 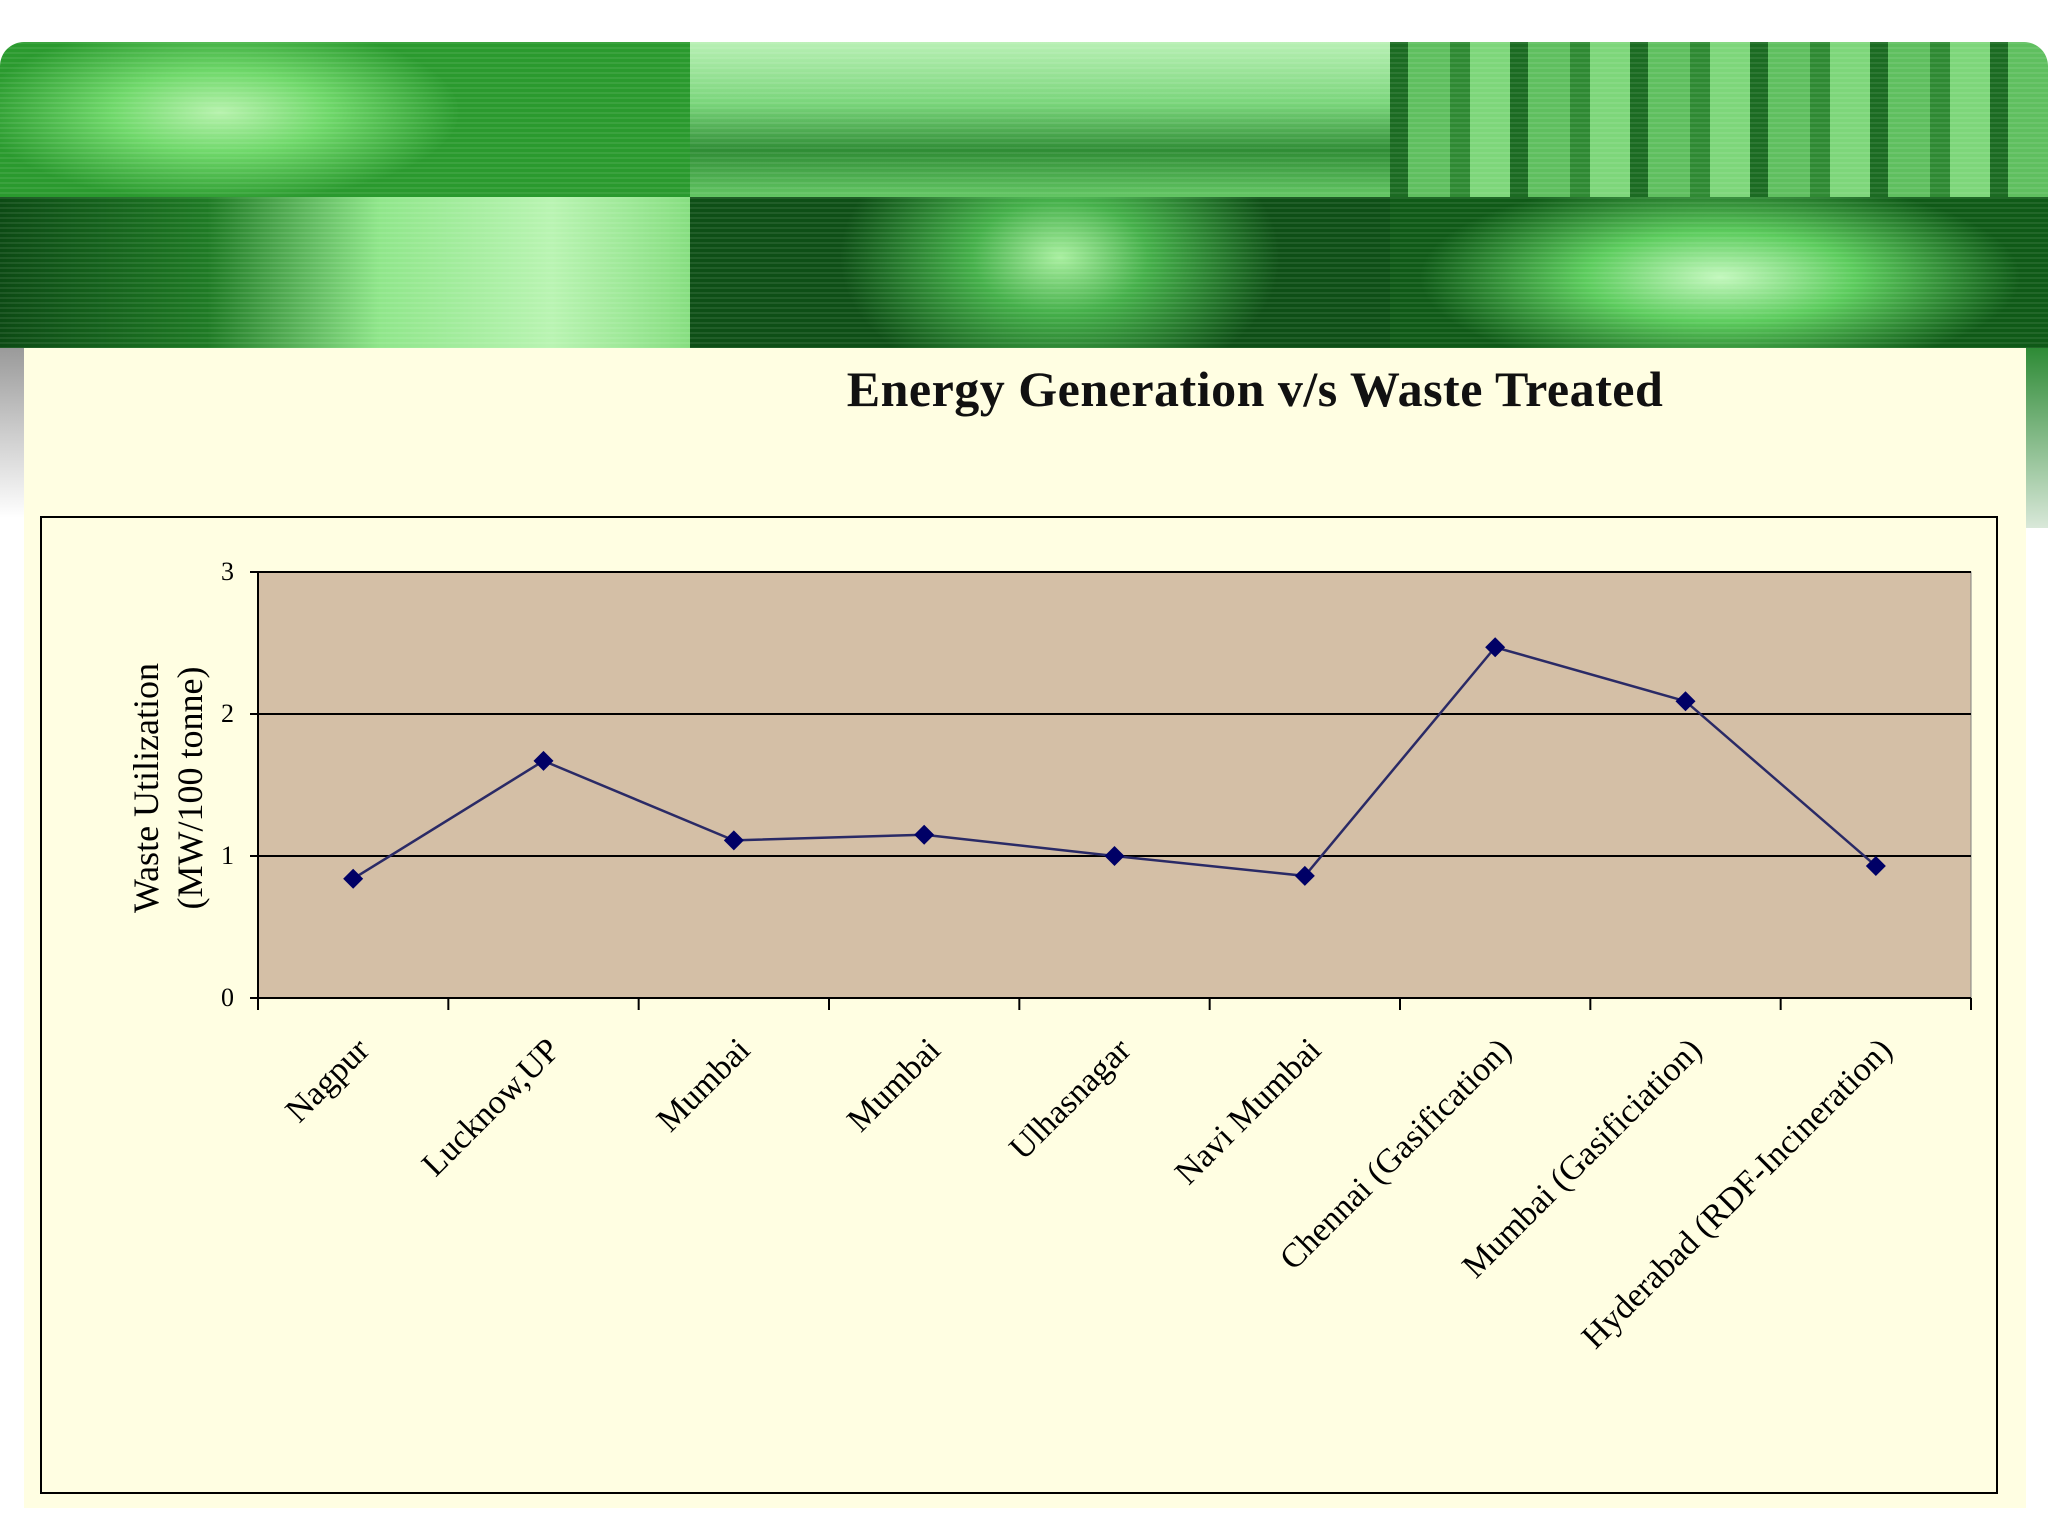 What do you see at coordinates (1719, 272) in the screenshot?
I see `stream-water-photo` at bounding box center [1719, 272].